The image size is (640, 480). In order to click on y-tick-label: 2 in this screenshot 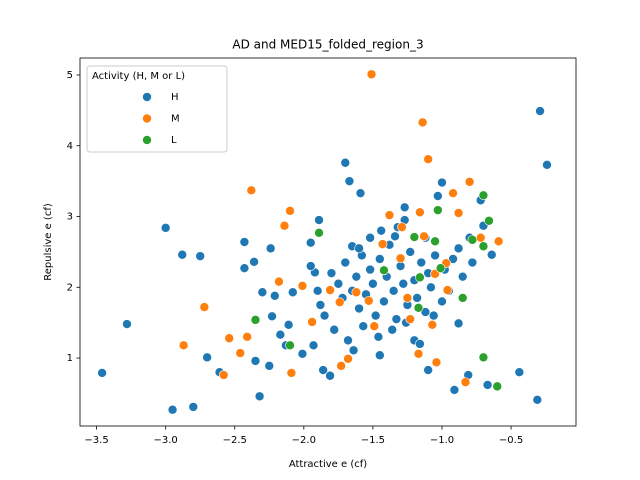, I will do `click(70, 287)`.